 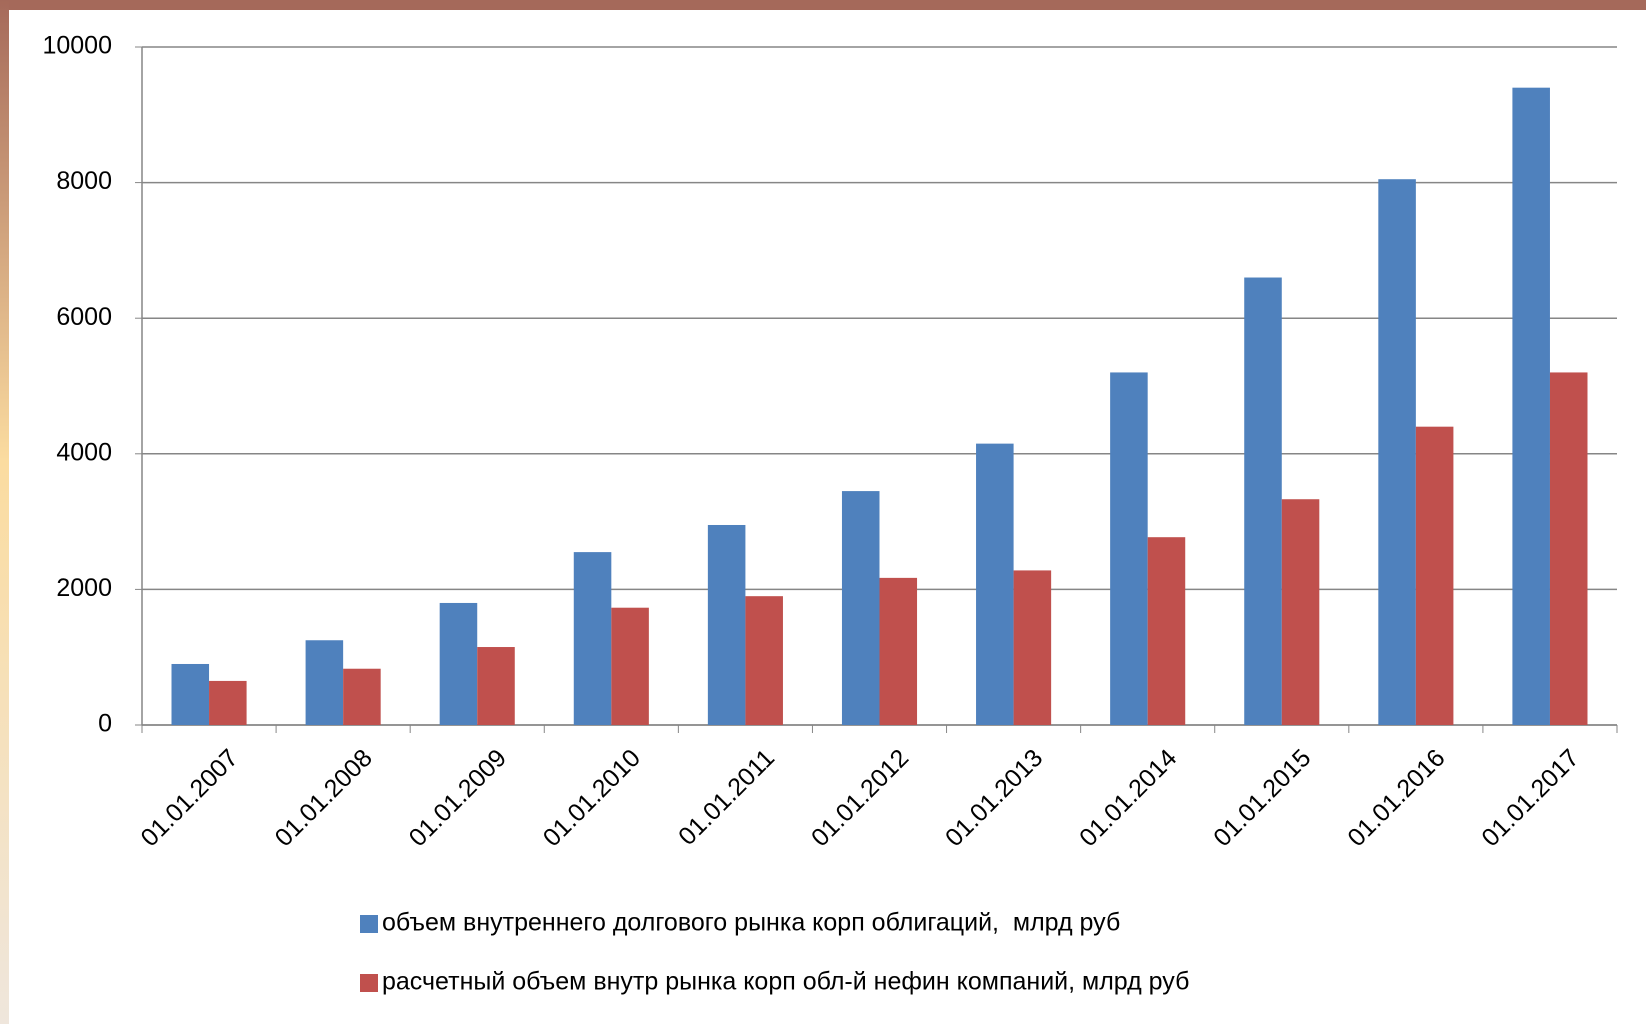 What do you see at coordinates (84, 588) in the screenshot?
I see `y-tick-label: 2000` at bounding box center [84, 588].